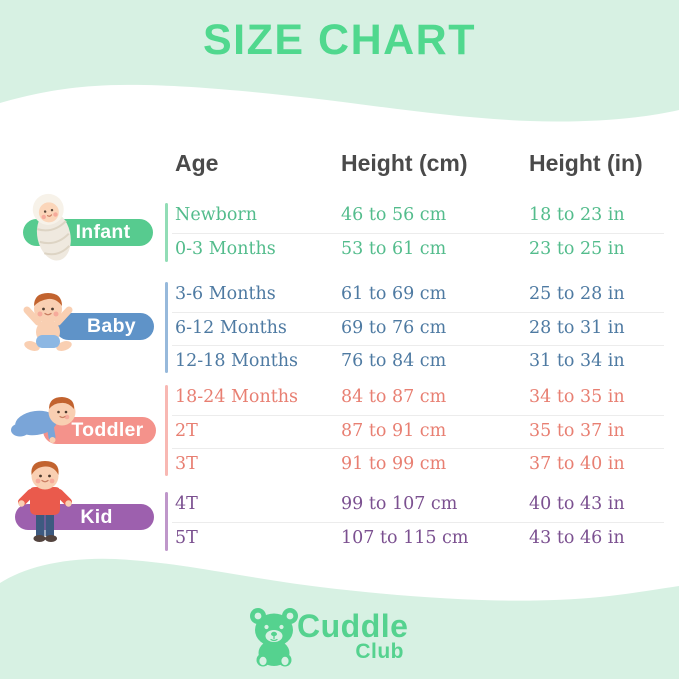 This screenshot has height=679, width=679. What do you see at coordinates (577, 397) in the screenshot?
I see `height-in-cell: 34 to 35 in` at bounding box center [577, 397].